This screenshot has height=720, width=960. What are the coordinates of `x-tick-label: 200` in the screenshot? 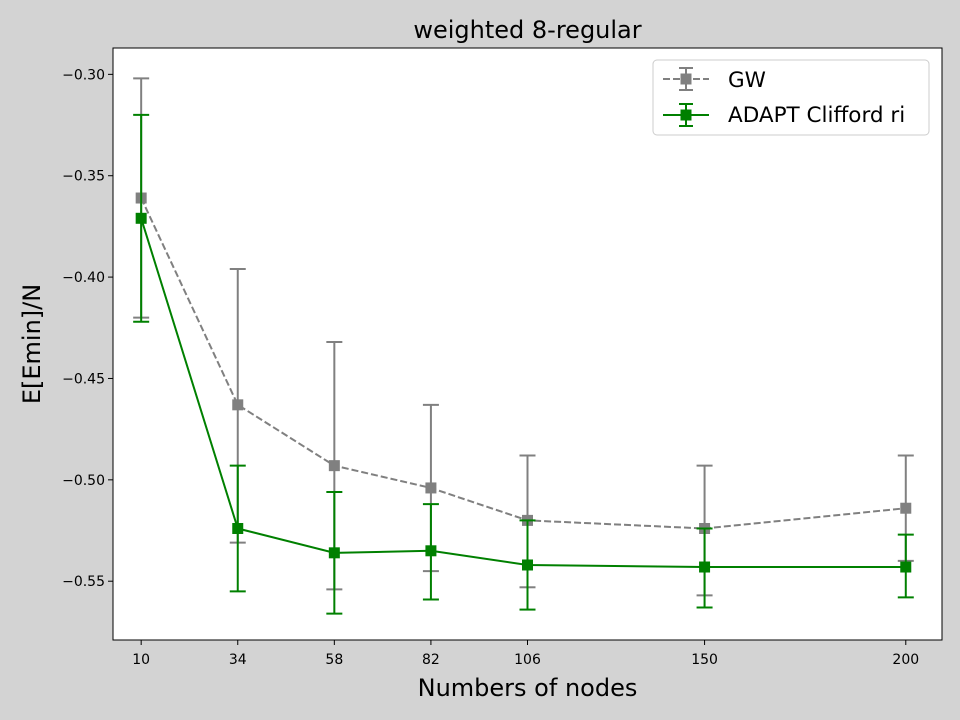 It's located at (905, 660).